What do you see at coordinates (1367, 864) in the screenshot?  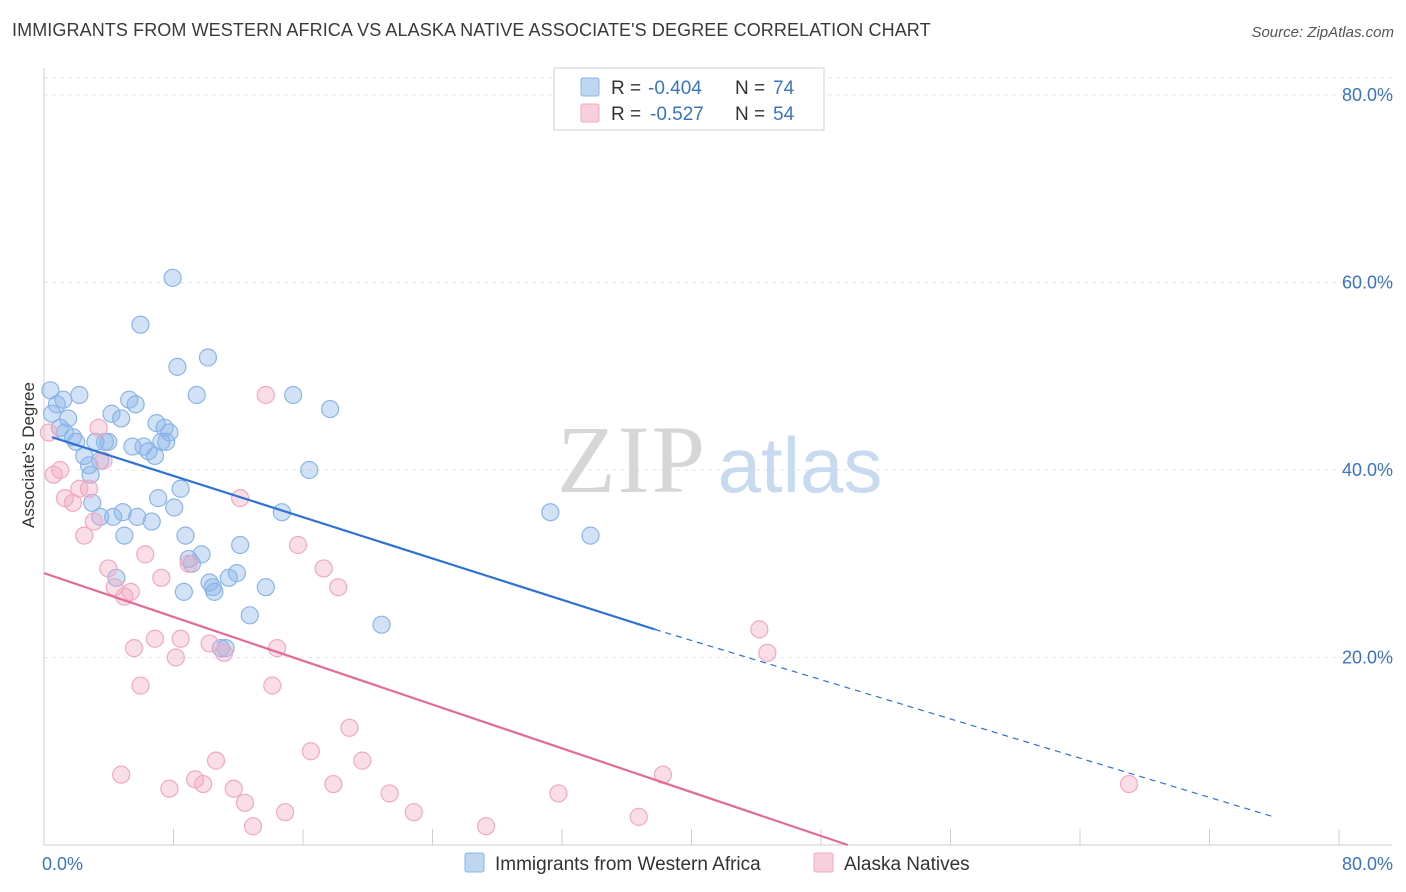 I see `x-tick-label: 80.0%` at bounding box center [1367, 864].